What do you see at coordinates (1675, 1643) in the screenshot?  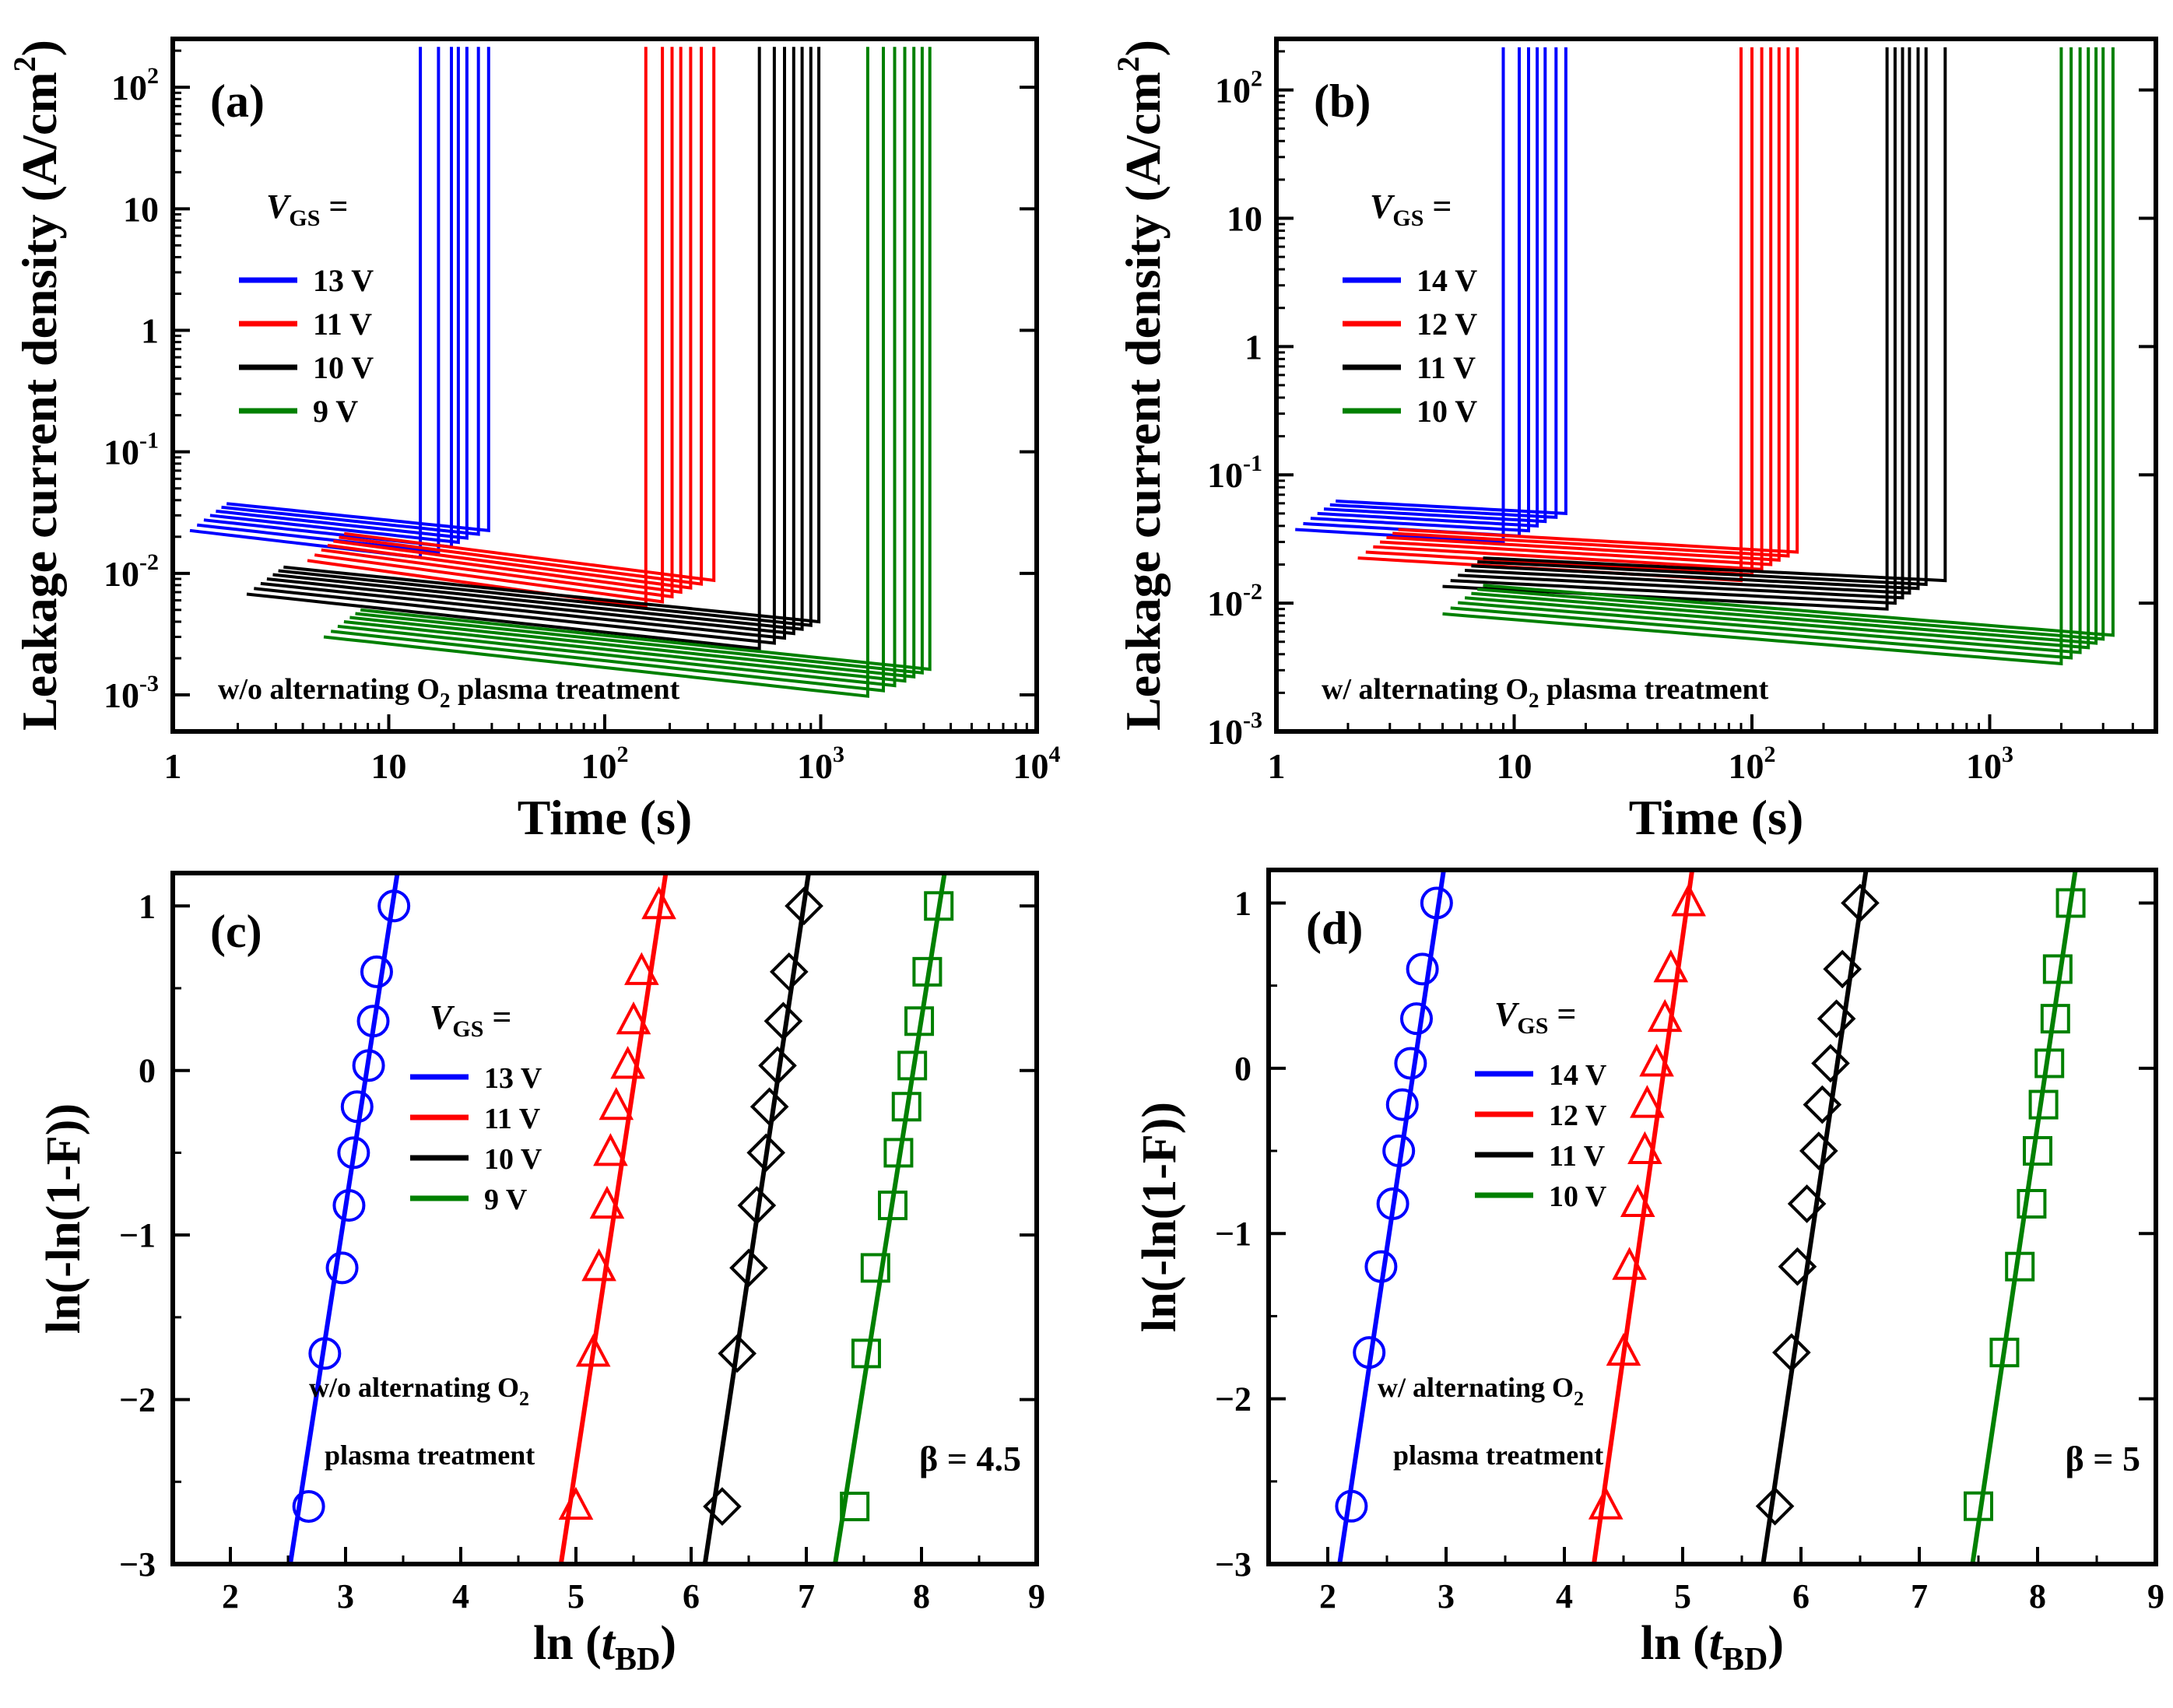 I see `label-text: ln (` at bounding box center [1675, 1643].